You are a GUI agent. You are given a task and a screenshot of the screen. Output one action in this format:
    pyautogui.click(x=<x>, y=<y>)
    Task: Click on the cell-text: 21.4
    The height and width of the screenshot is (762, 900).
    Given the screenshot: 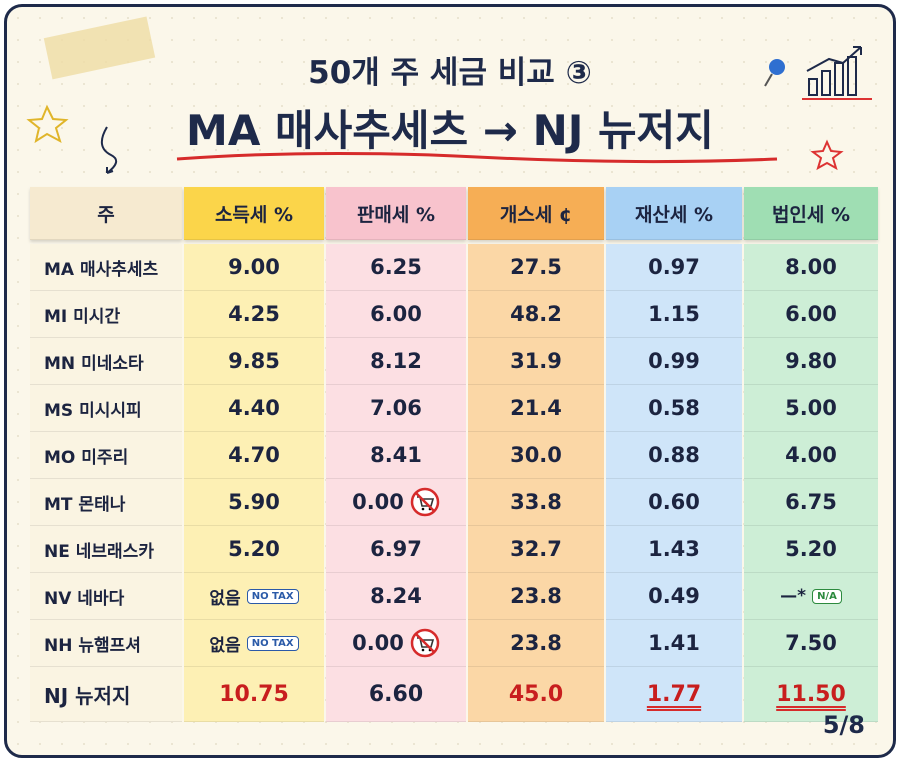 What is the action you would take?
    pyautogui.click(x=536, y=408)
    